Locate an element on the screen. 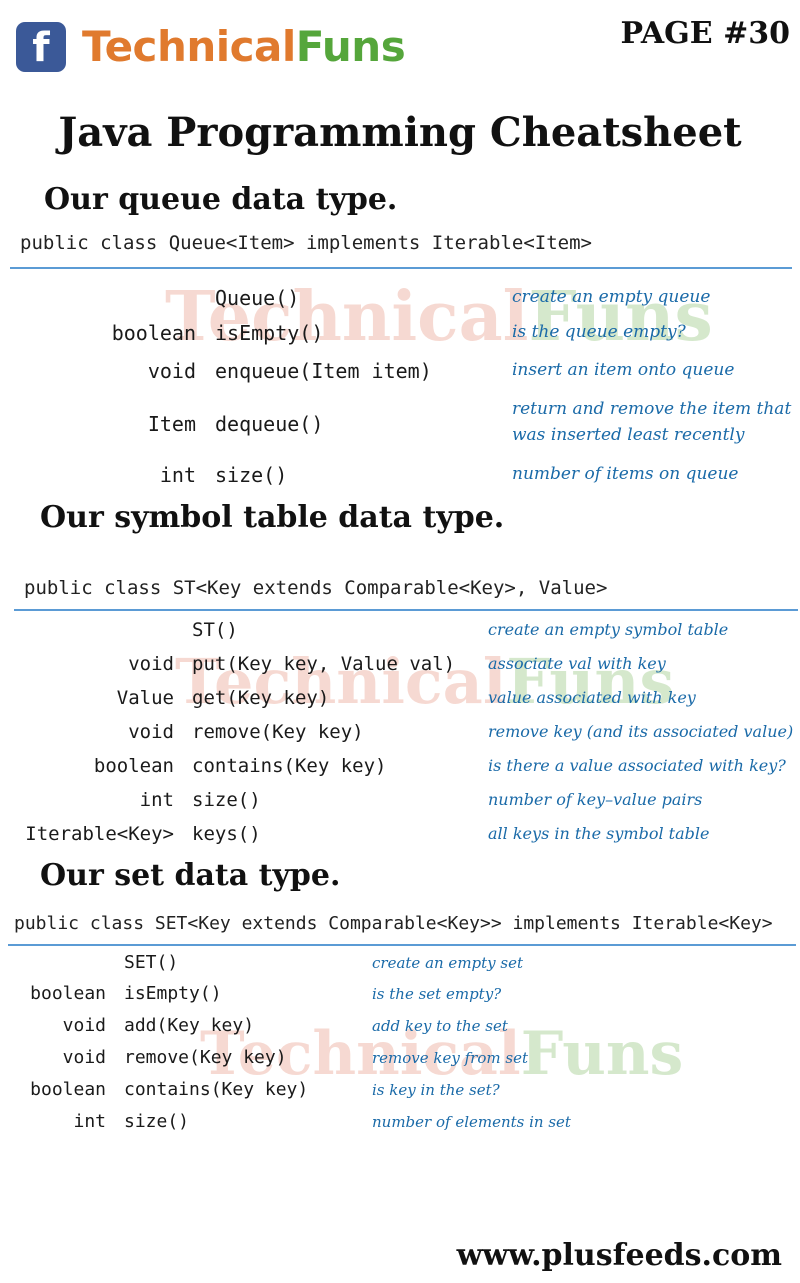  method-description: is key in the set? is located at coordinates (436, 1090).